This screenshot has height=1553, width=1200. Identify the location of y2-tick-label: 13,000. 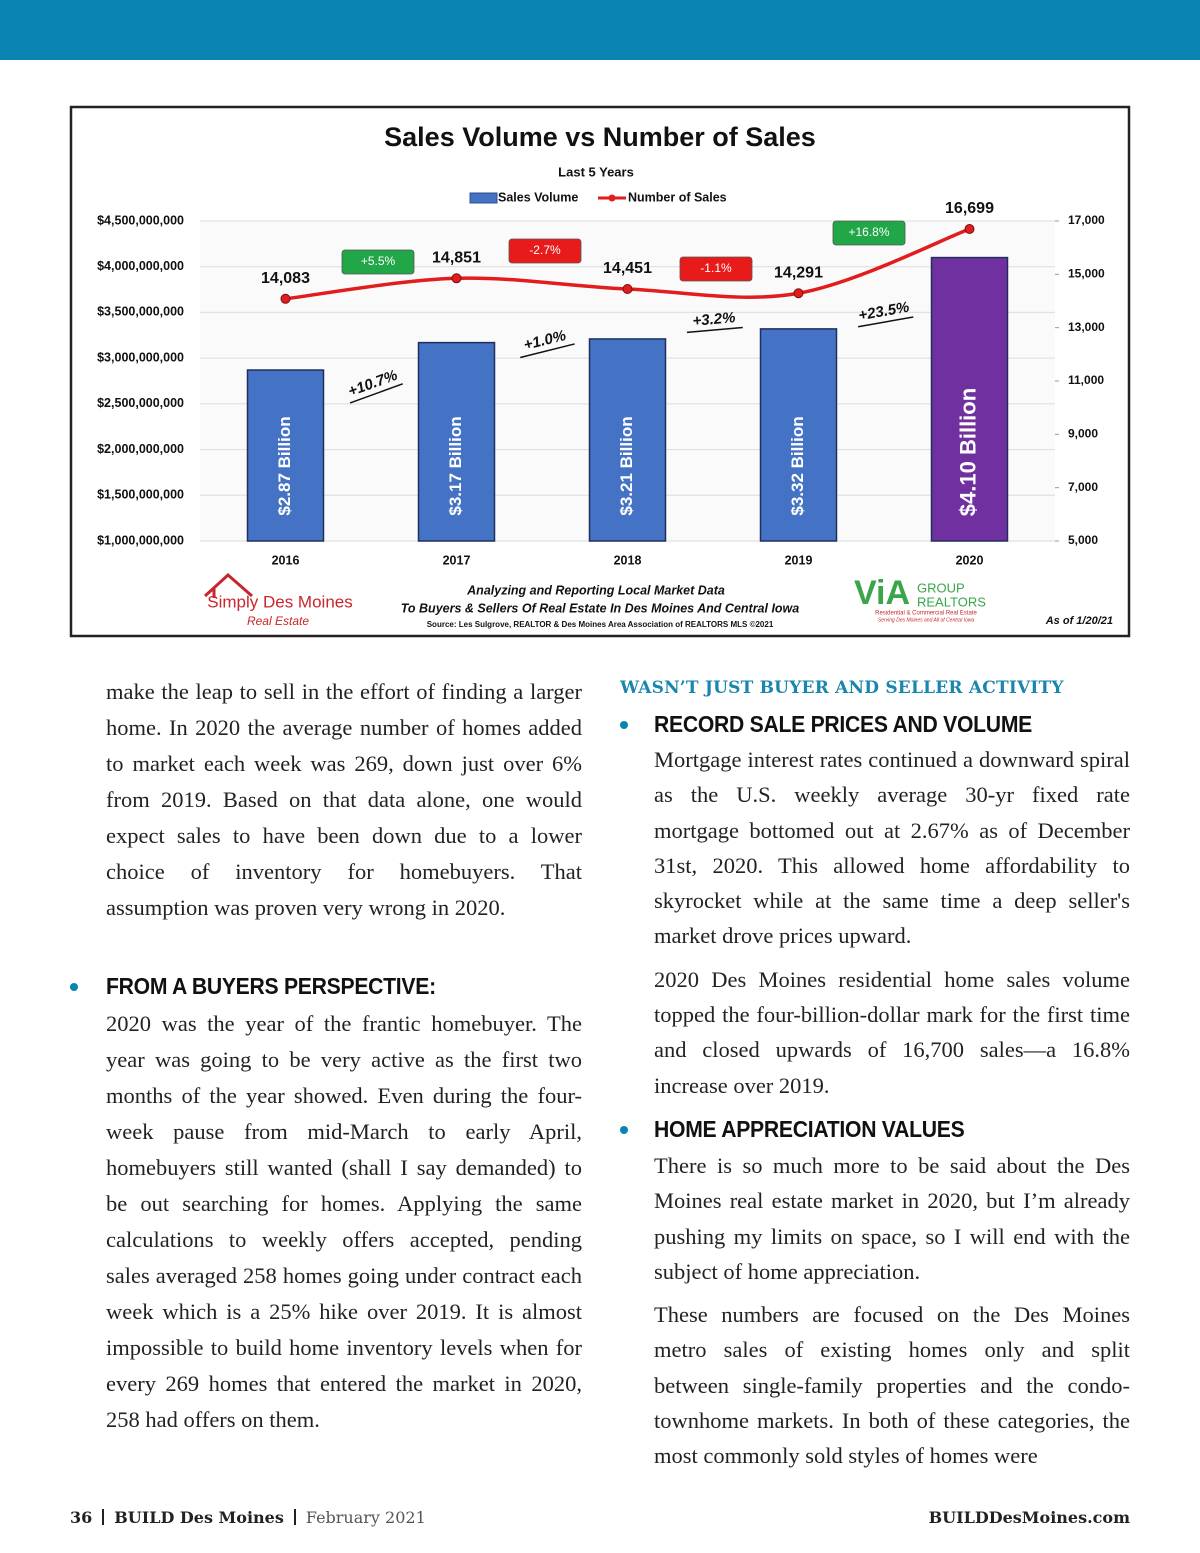
(1086, 327).